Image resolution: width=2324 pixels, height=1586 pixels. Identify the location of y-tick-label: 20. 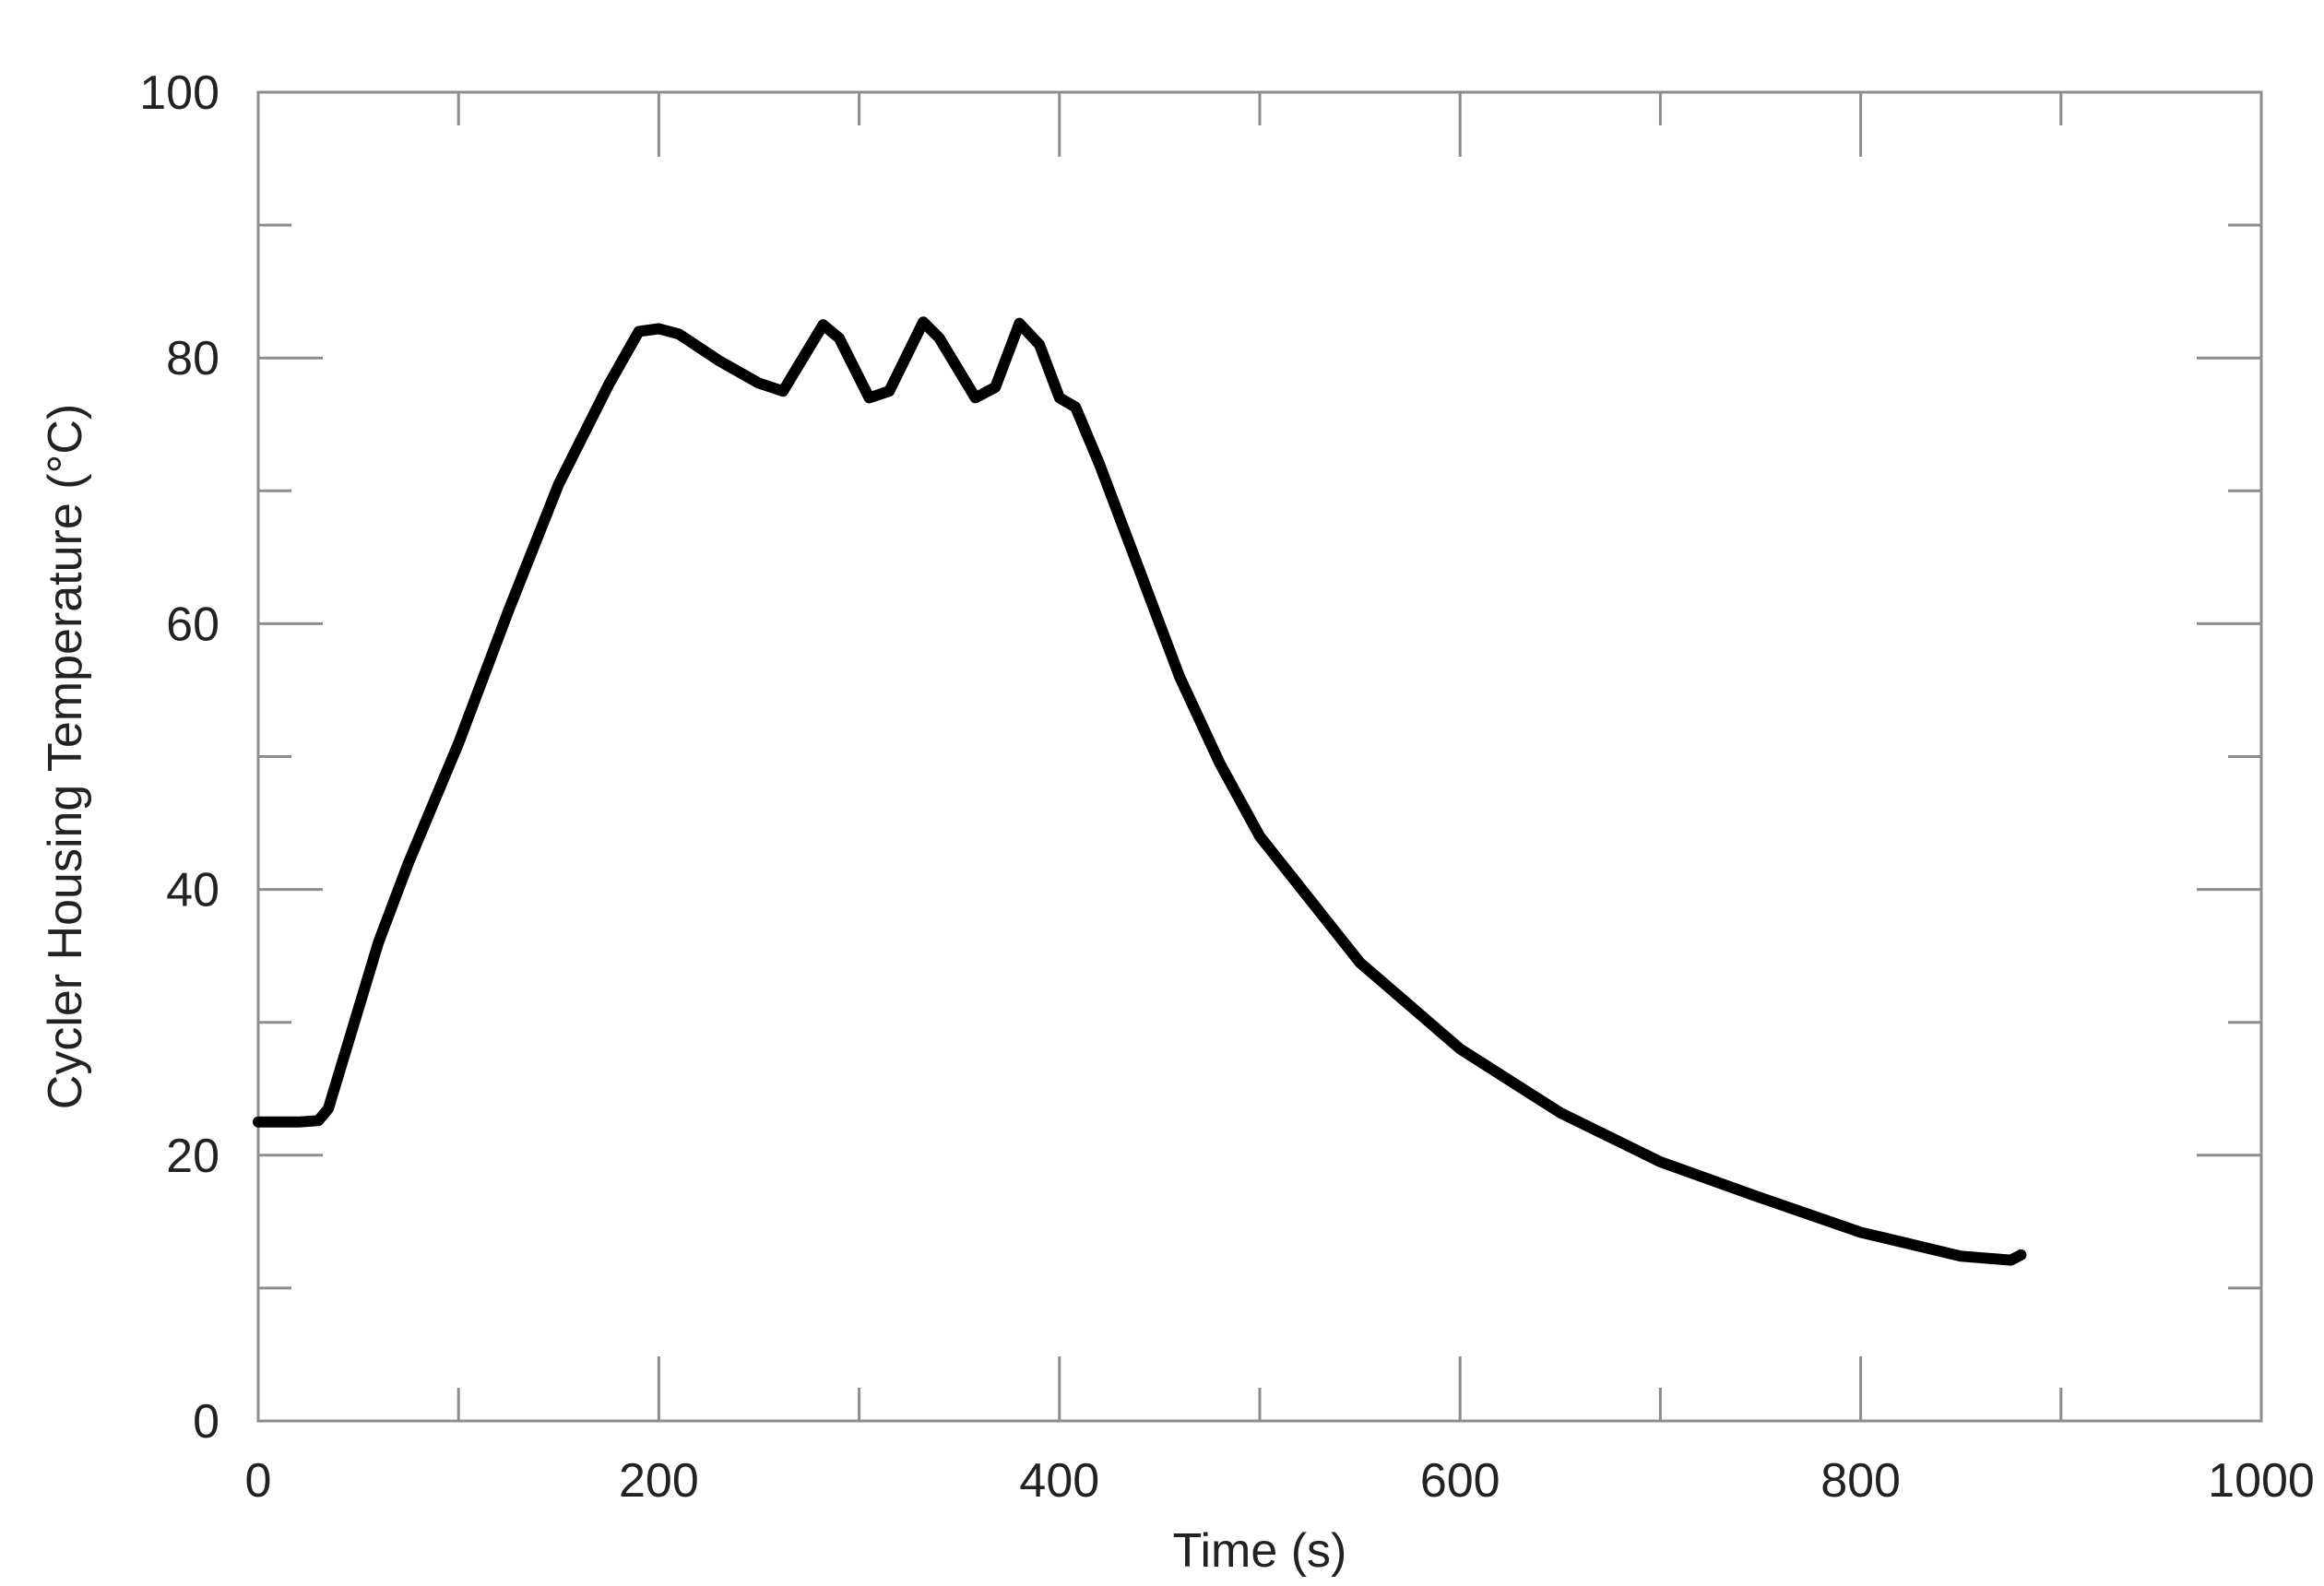
(192, 1156).